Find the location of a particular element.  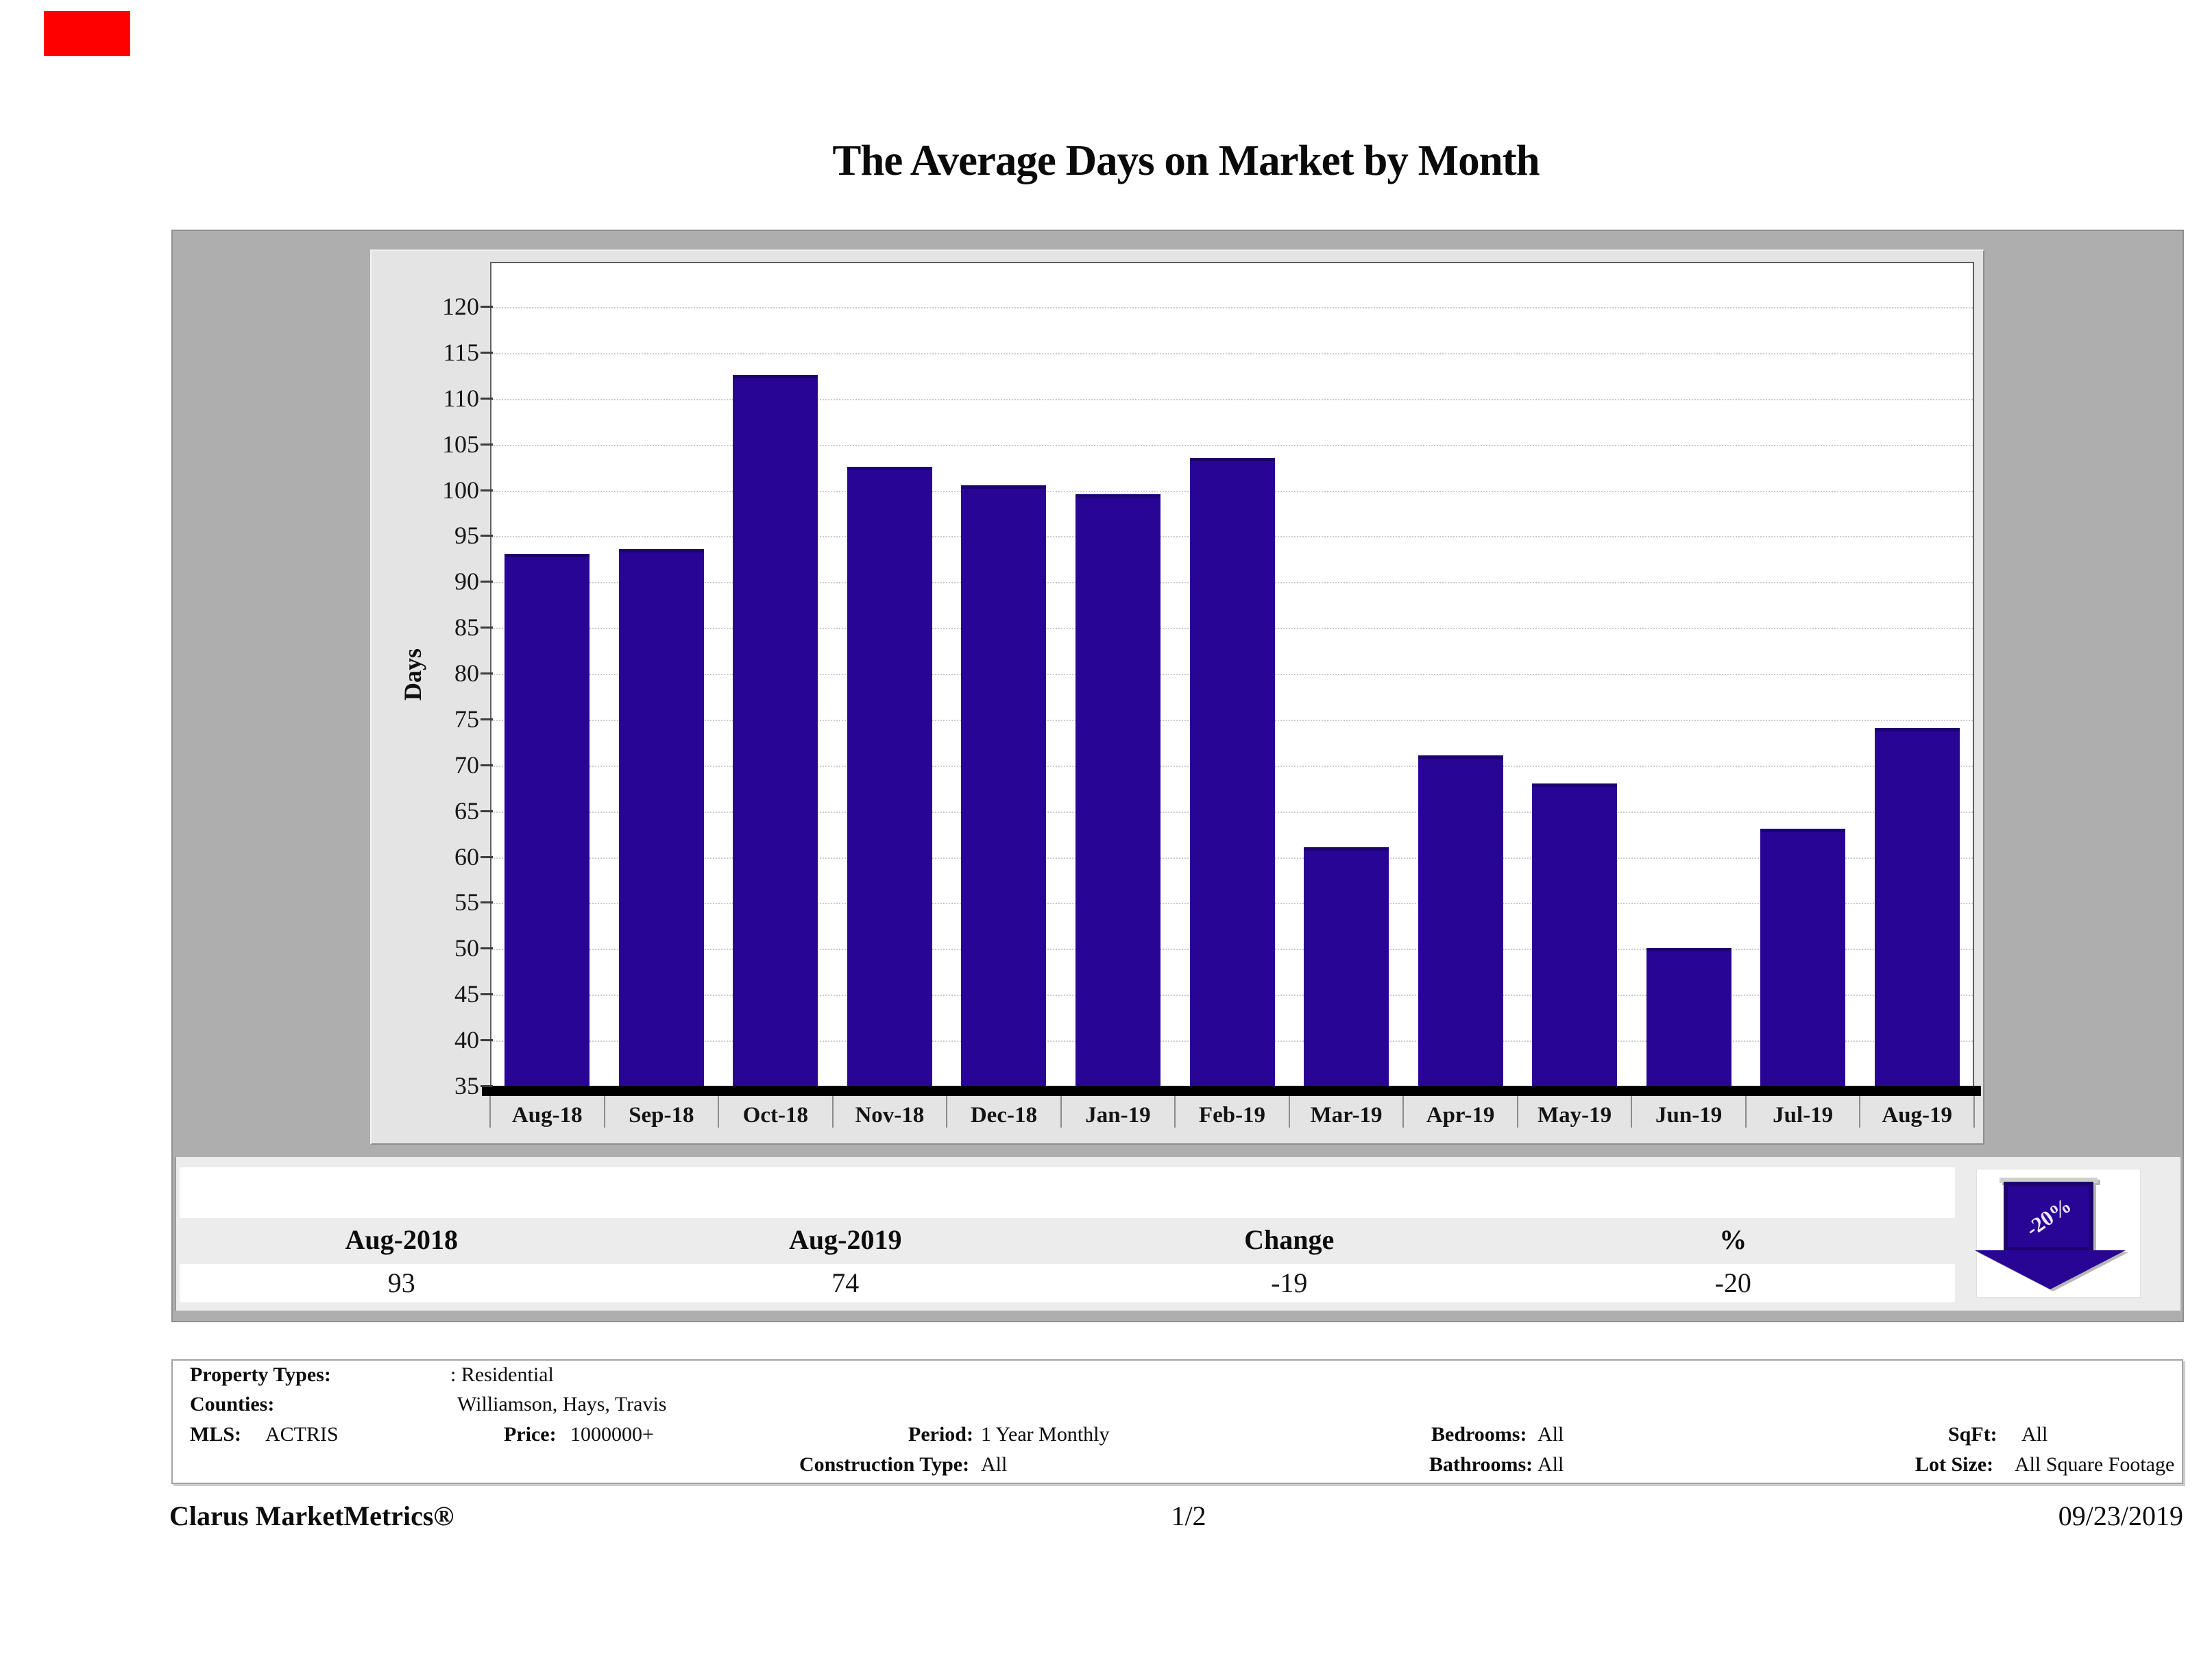

property-types-label: Property Types: is located at coordinates (260, 1374).